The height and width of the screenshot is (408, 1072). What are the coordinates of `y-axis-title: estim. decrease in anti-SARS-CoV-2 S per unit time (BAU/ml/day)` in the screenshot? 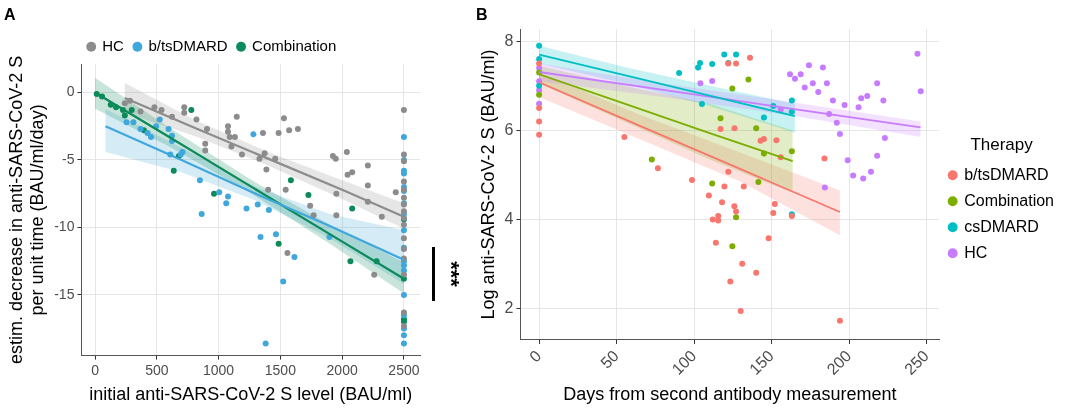 It's located at (26, 209).